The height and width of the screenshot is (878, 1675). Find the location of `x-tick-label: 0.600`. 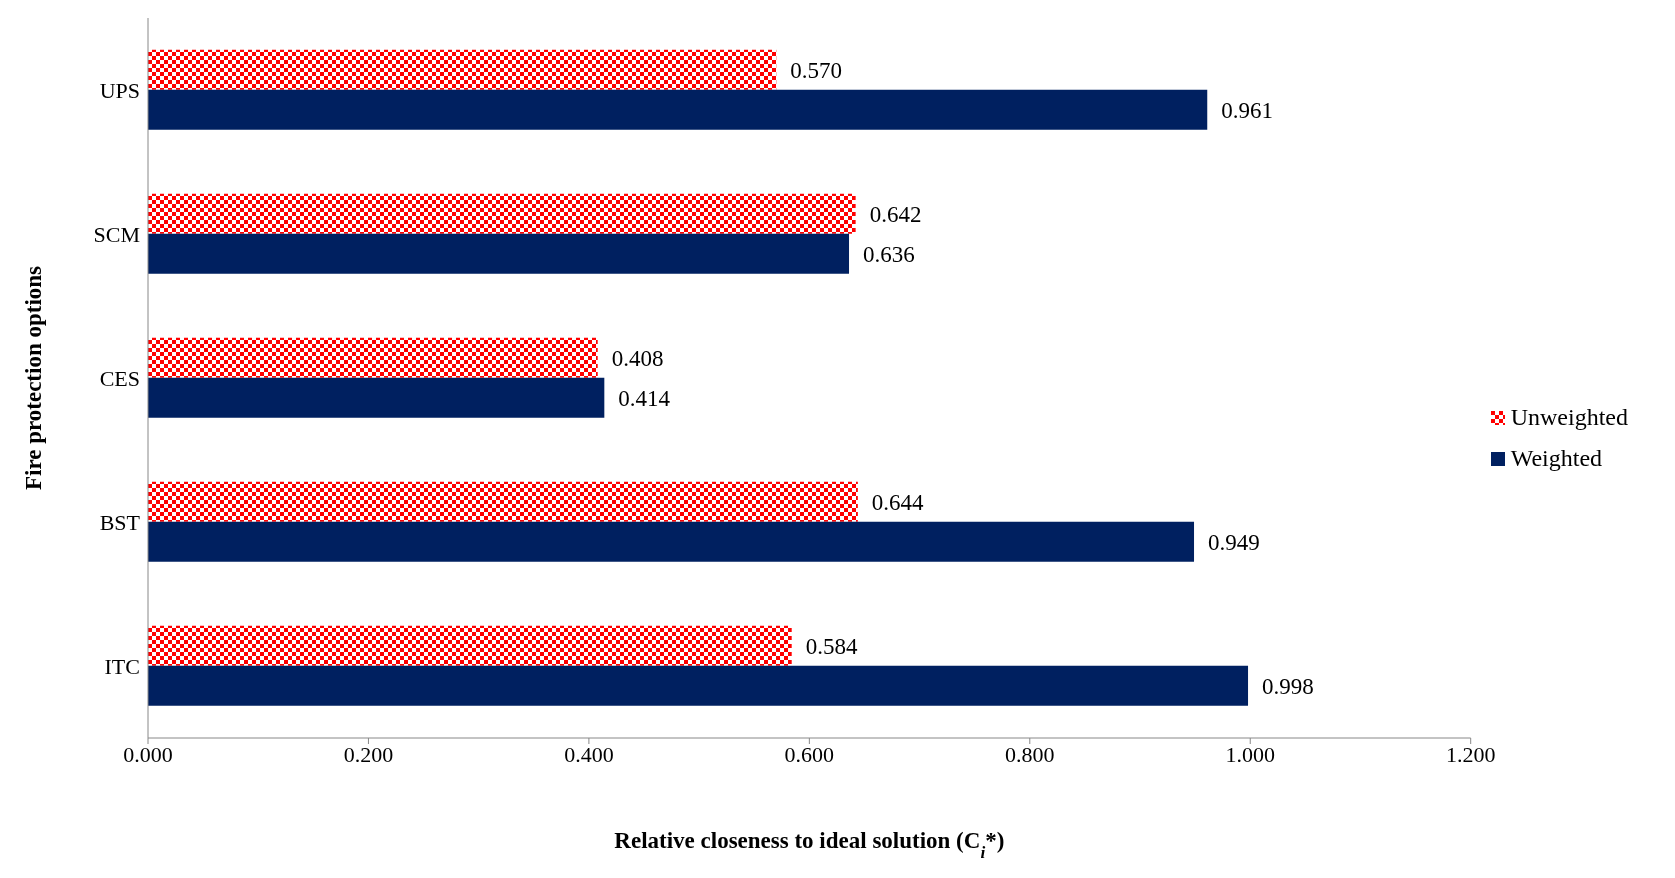

x-tick-label: 0.600 is located at coordinates (809, 754).